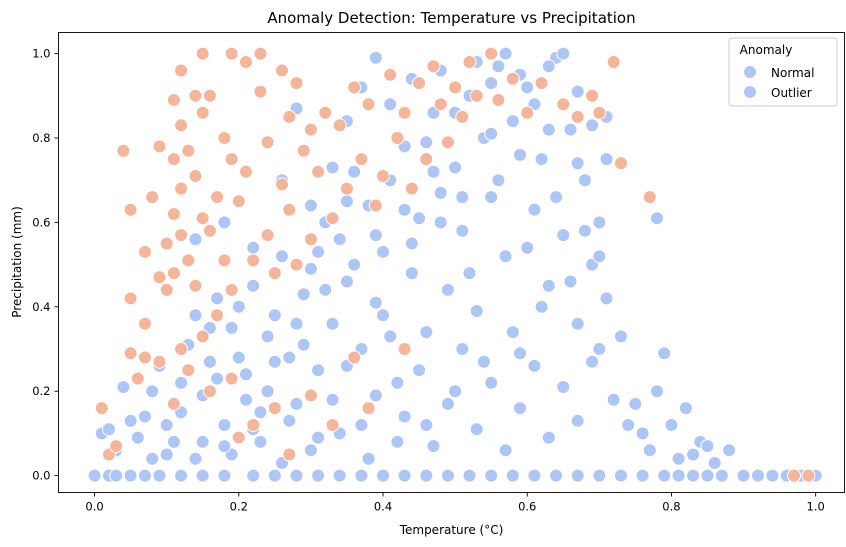 The image size is (846, 547). Describe the element at coordinates (41, 138) in the screenshot. I see `y-tick-label-4: 0.8` at that location.